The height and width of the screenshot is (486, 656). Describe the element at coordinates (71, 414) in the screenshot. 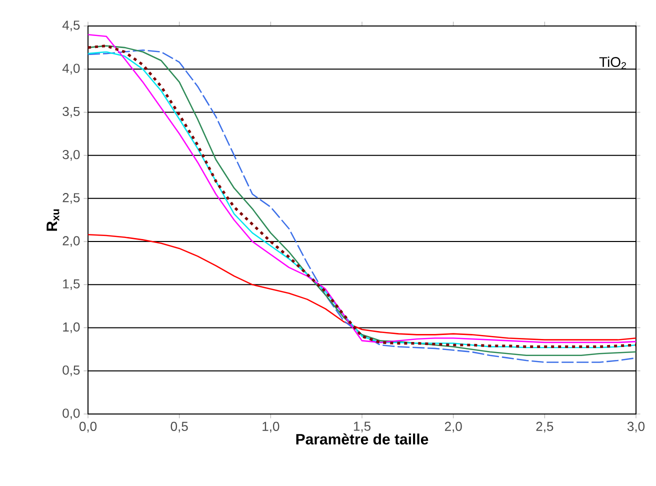

I see `y-tick-label: 0,0` at that location.